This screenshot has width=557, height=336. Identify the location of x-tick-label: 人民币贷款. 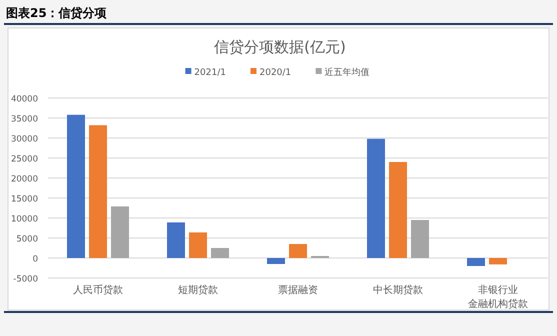
(98, 290).